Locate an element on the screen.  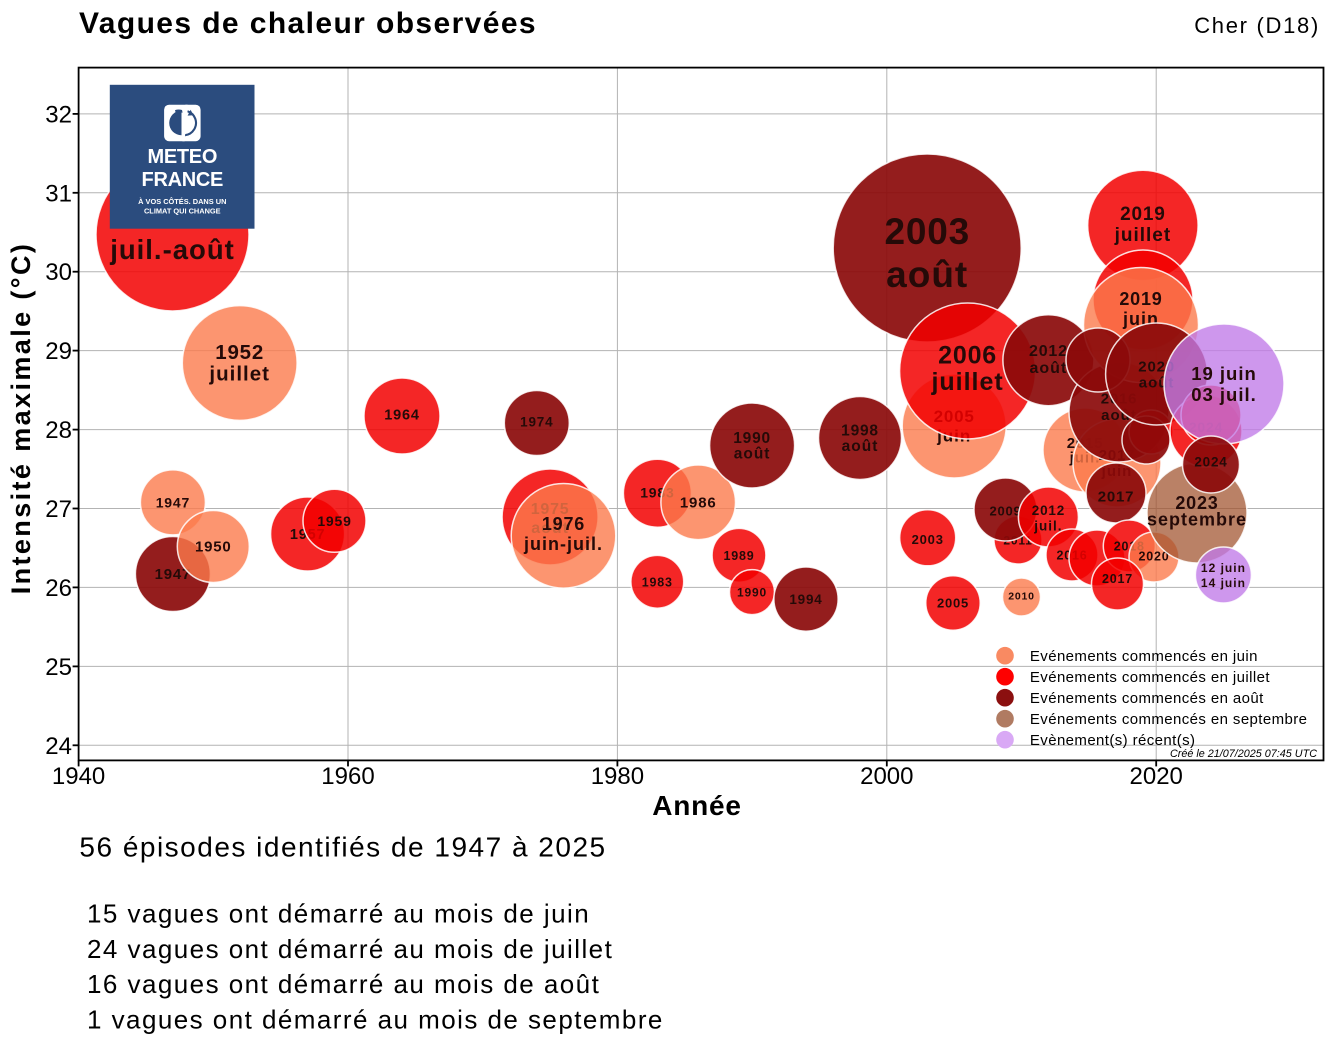
svg-text: 32 is located at coordinates (58, 114).